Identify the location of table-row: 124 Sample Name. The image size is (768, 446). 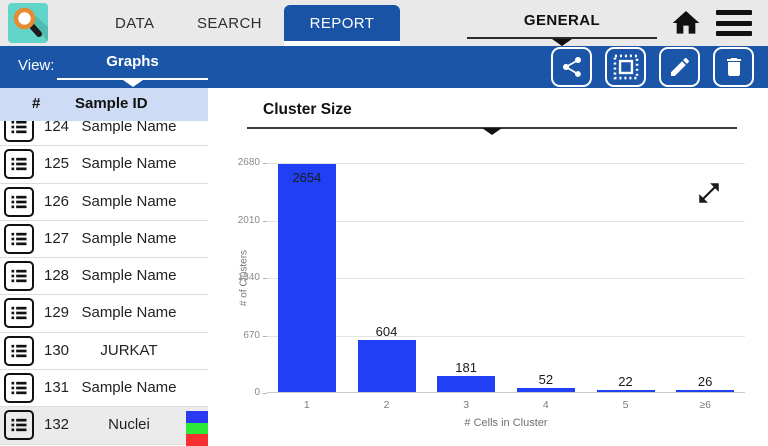
(104, 134).